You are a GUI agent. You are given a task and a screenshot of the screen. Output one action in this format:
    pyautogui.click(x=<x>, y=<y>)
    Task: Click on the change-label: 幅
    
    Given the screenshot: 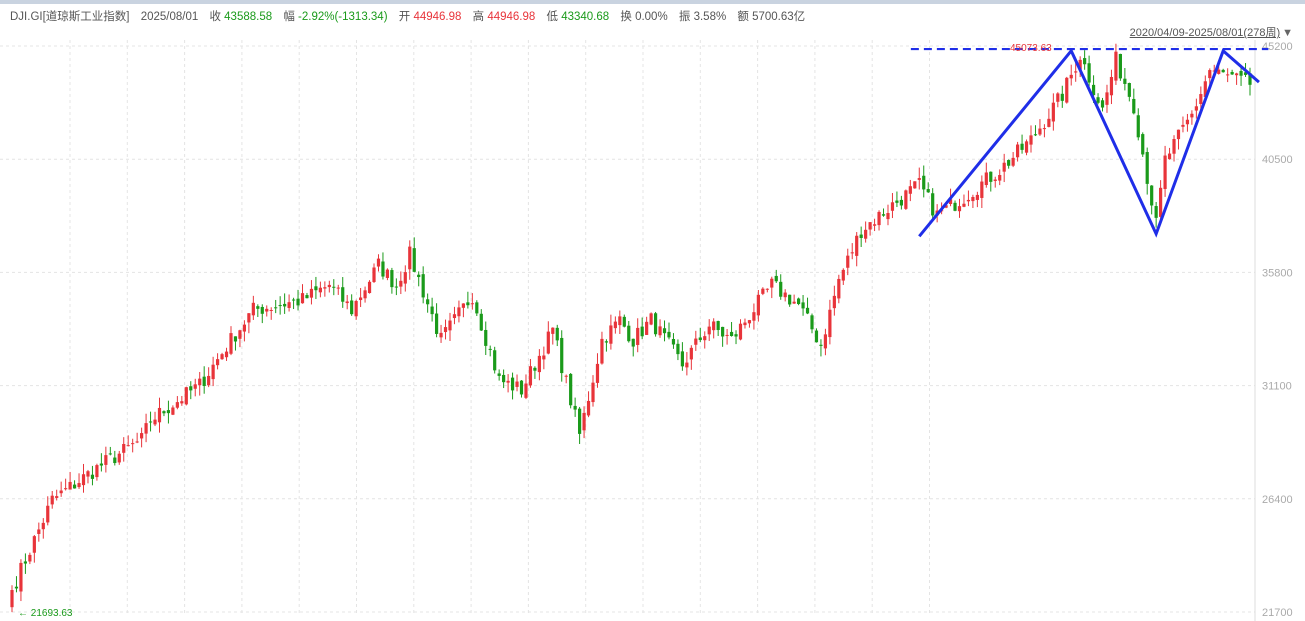 What is the action you would take?
    pyautogui.click(x=289, y=17)
    